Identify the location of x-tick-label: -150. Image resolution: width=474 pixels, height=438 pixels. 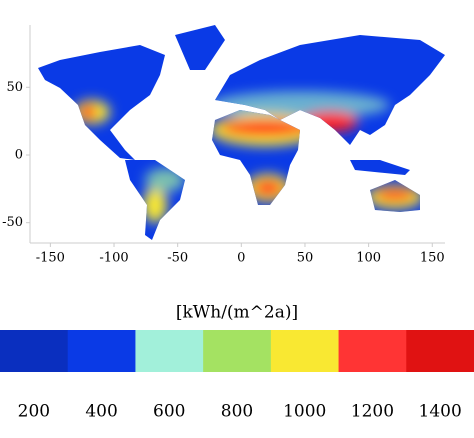
(50, 258).